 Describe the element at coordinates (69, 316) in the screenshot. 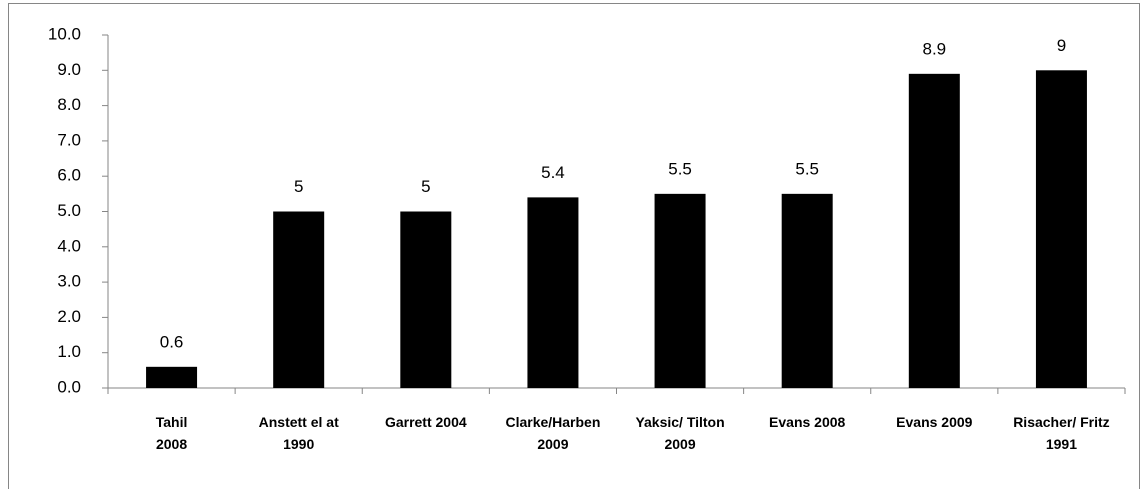

I see `y-tick-label: 2.0` at that location.